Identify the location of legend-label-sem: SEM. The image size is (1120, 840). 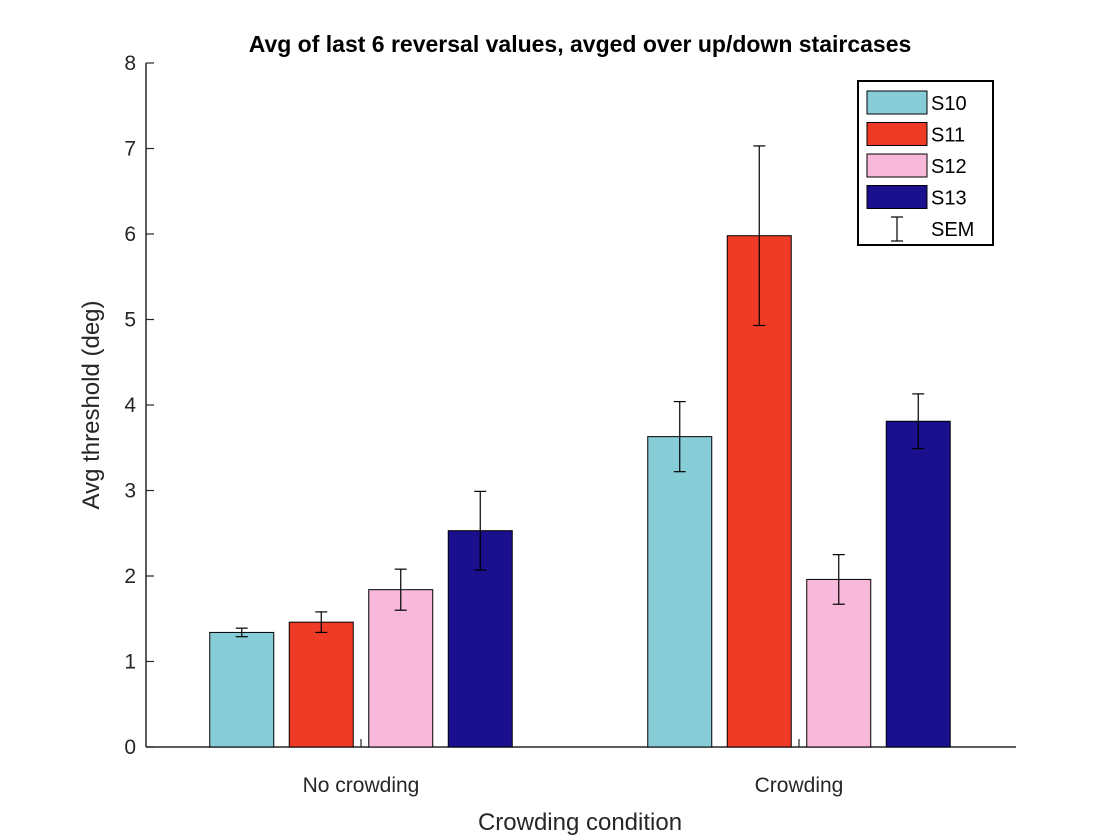
(952, 230).